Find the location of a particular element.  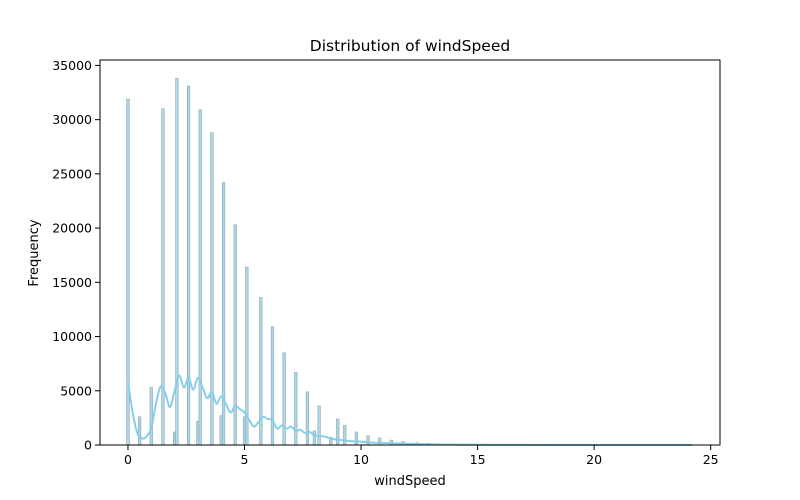

x-tick-label: 5 is located at coordinates (245, 459).